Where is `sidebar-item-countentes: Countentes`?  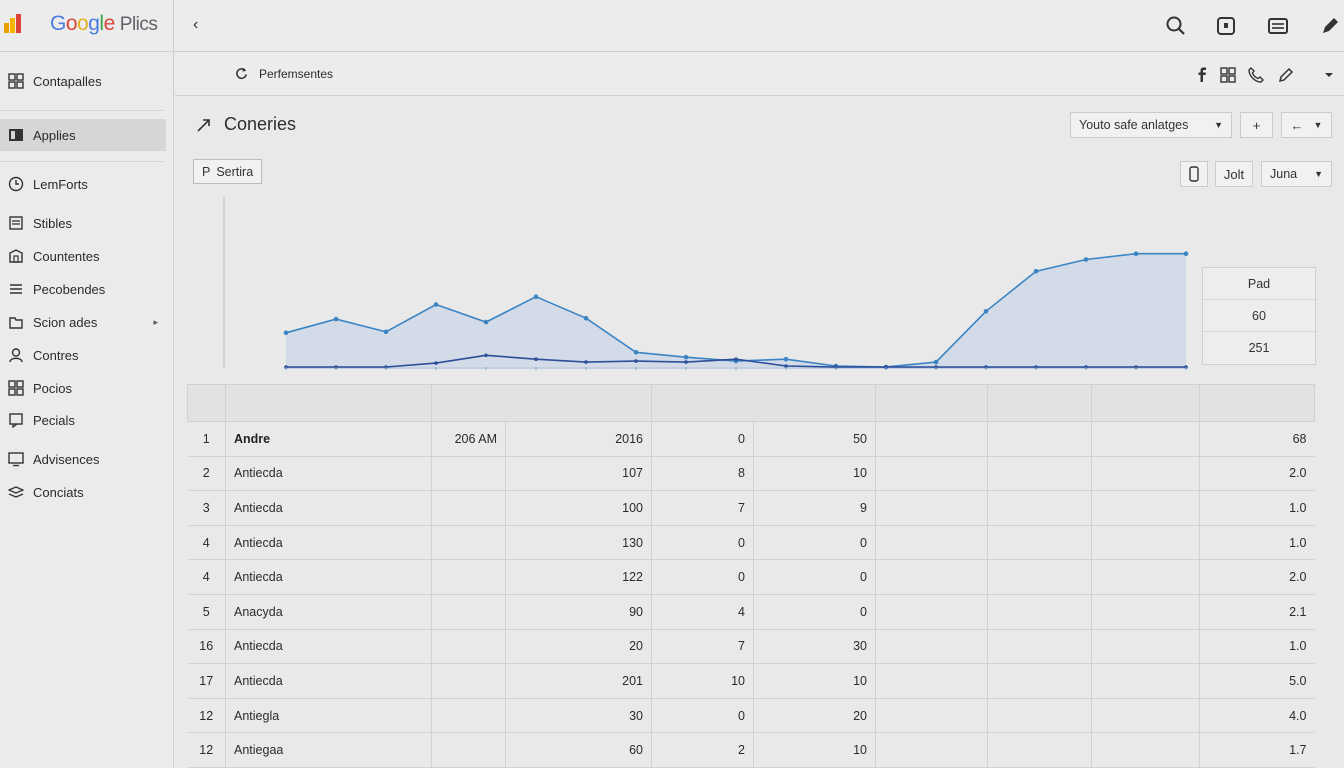
sidebar-item-countentes: Countentes is located at coordinates (83, 256).